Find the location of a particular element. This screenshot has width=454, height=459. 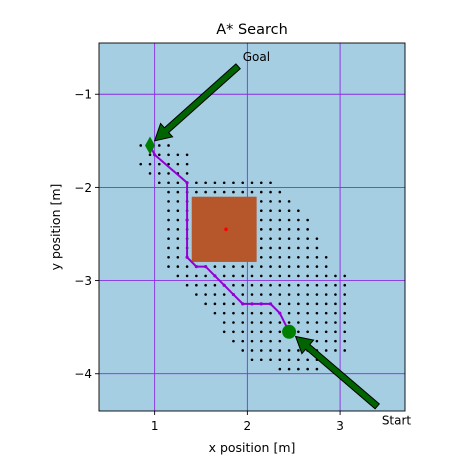

x-axis-label: x position [m] is located at coordinates (252, 447).